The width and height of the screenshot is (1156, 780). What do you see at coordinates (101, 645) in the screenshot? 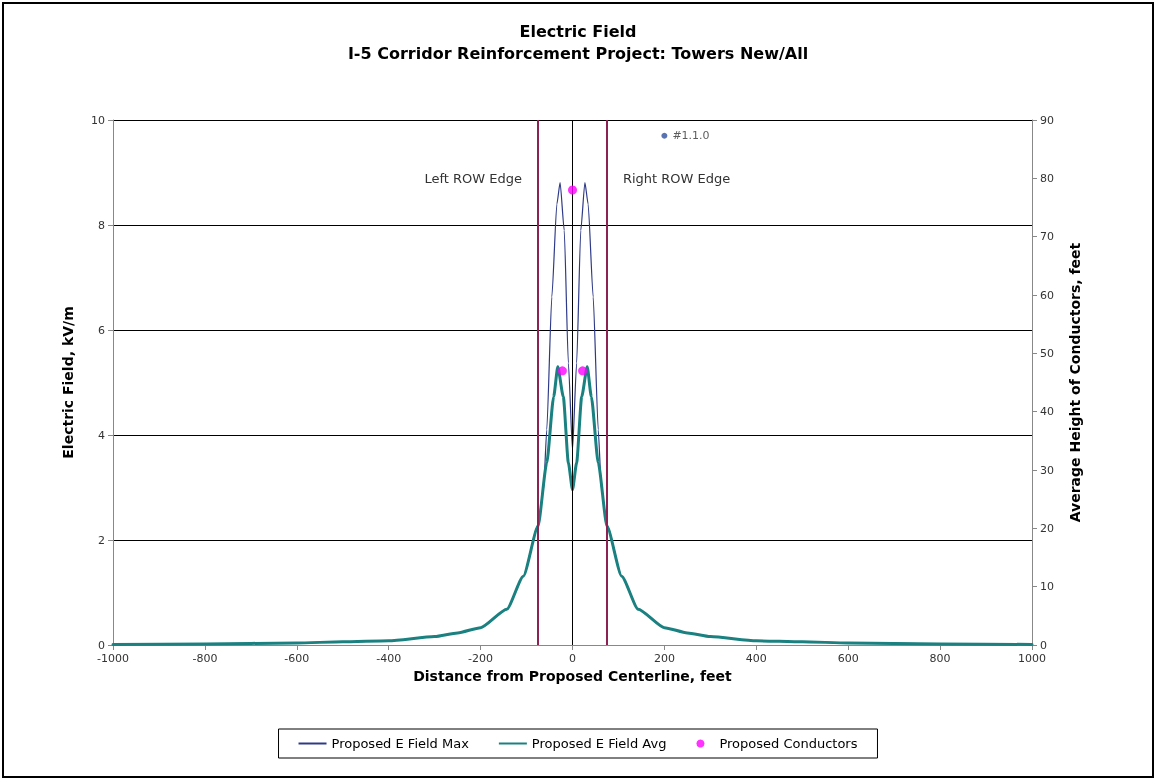
I see `y-tick-label: 0` at bounding box center [101, 645].